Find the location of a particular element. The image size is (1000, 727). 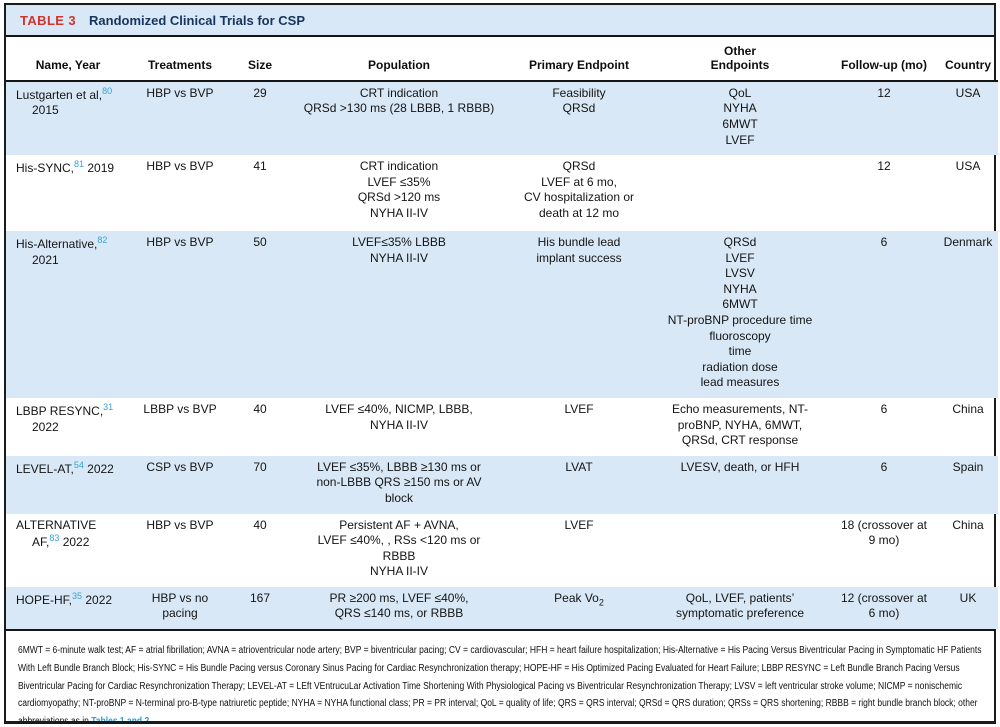

cell-treatments: HBP vs no pacing is located at coordinates (180, 605).